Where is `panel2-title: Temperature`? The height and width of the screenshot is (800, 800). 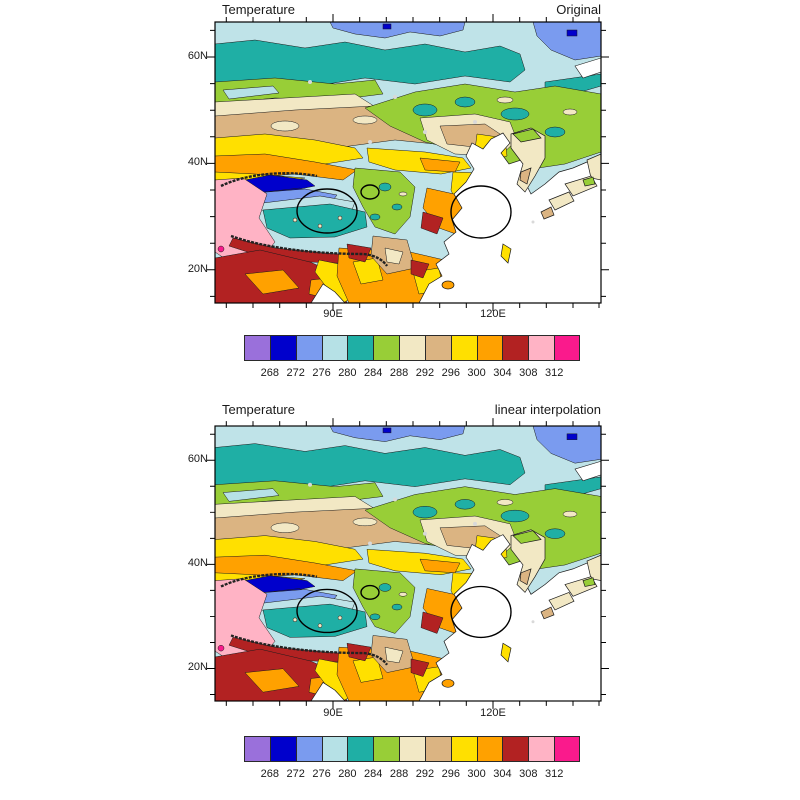 panel2-title: Temperature is located at coordinates (258, 409).